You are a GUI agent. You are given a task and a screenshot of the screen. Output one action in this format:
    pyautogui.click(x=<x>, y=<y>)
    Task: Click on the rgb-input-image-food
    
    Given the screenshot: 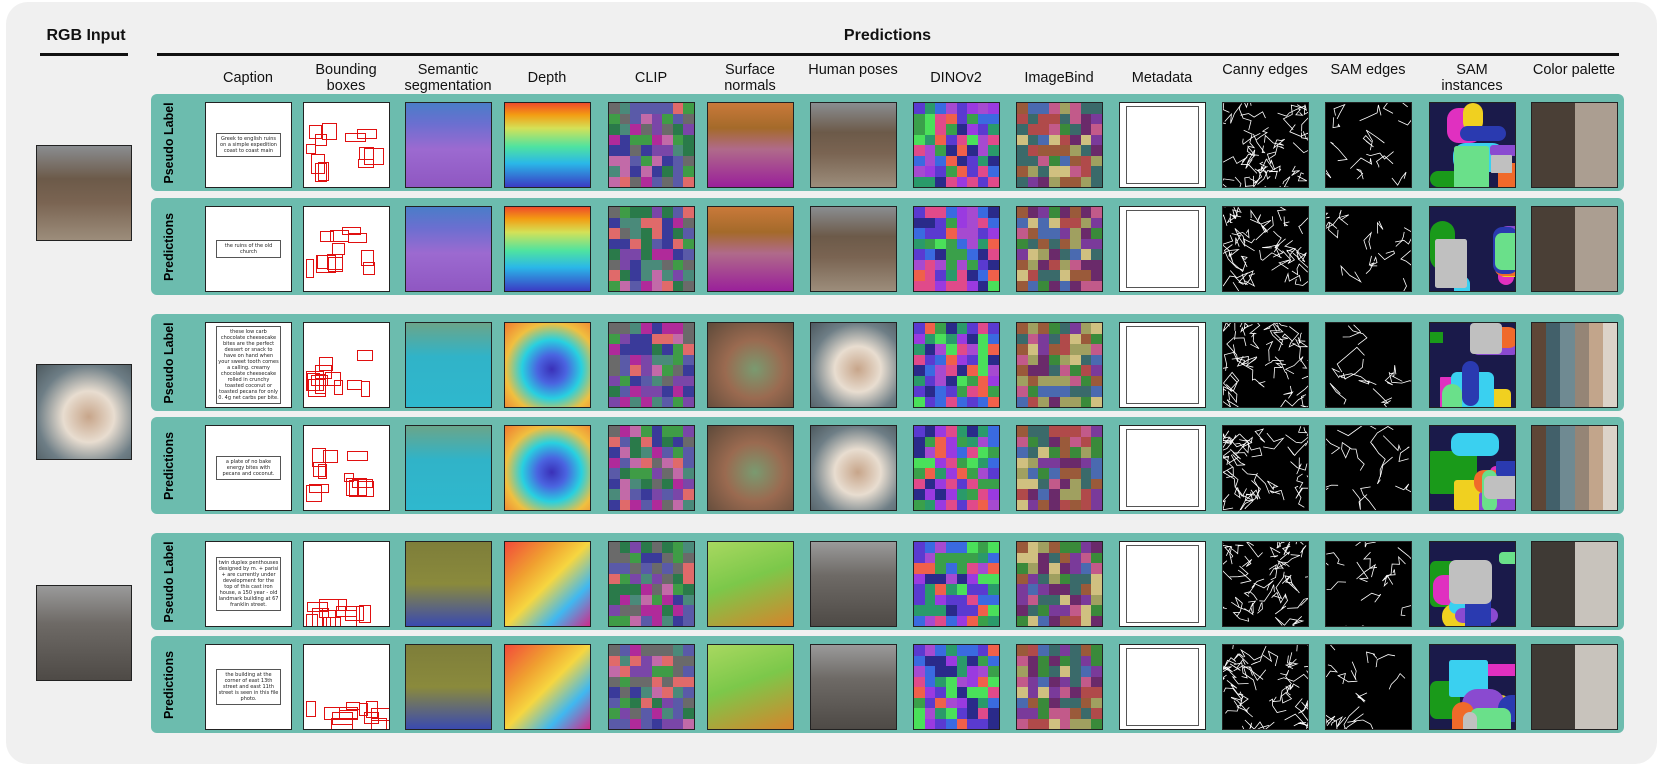 What is the action you would take?
    pyautogui.click(x=84, y=412)
    